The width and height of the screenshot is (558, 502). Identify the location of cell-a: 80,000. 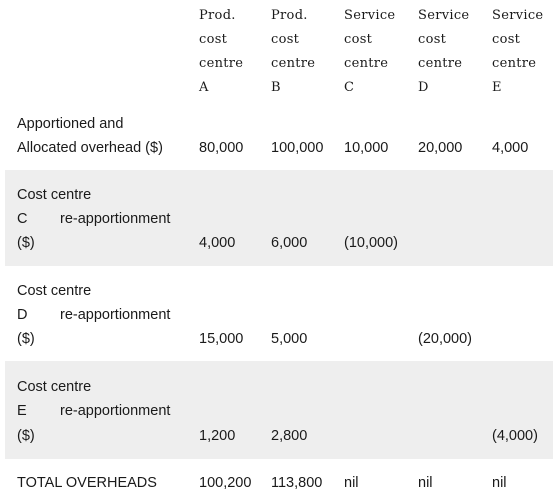
(221, 148).